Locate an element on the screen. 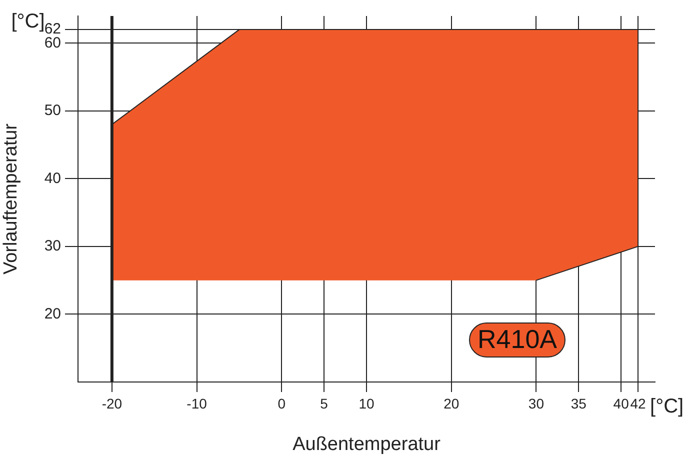 The image size is (700, 456). y-tick-label: 20 is located at coordinates (52, 313).